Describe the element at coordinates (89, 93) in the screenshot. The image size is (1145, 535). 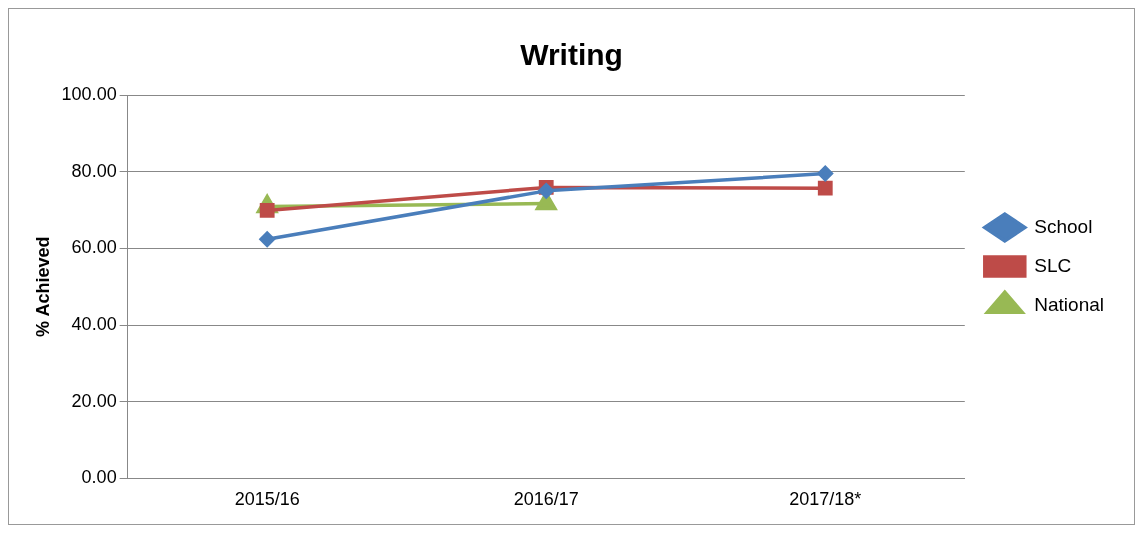
I see `y-tick-label: 100.00` at that location.